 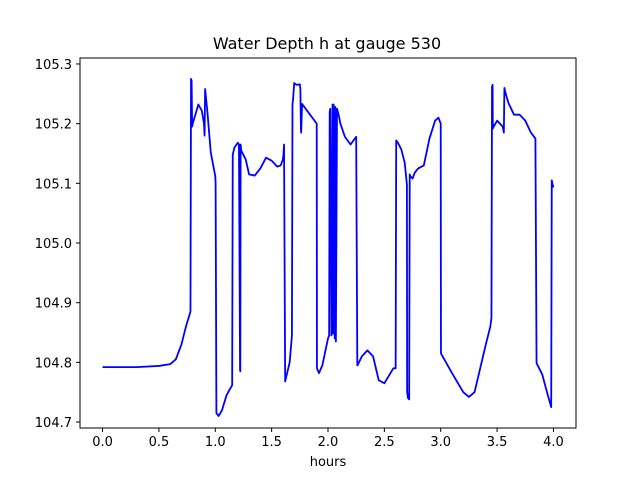 What do you see at coordinates (497, 442) in the screenshot?
I see `x-tick-label: 3.5` at bounding box center [497, 442].